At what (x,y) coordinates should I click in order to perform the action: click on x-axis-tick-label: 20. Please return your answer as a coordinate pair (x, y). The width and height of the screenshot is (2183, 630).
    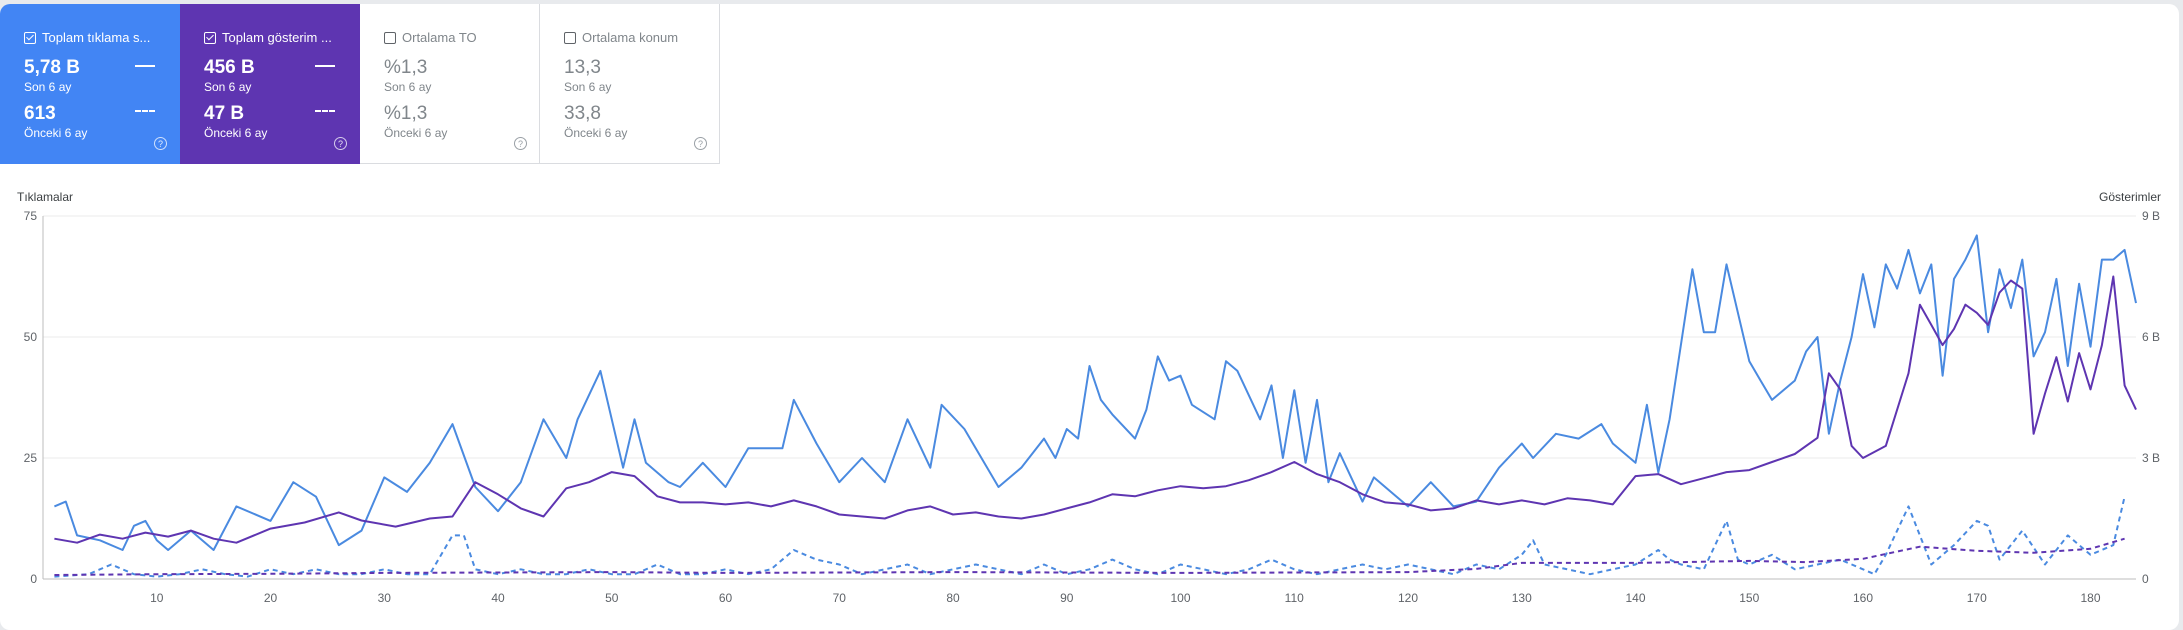
    Looking at the image, I should click on (271, 598).